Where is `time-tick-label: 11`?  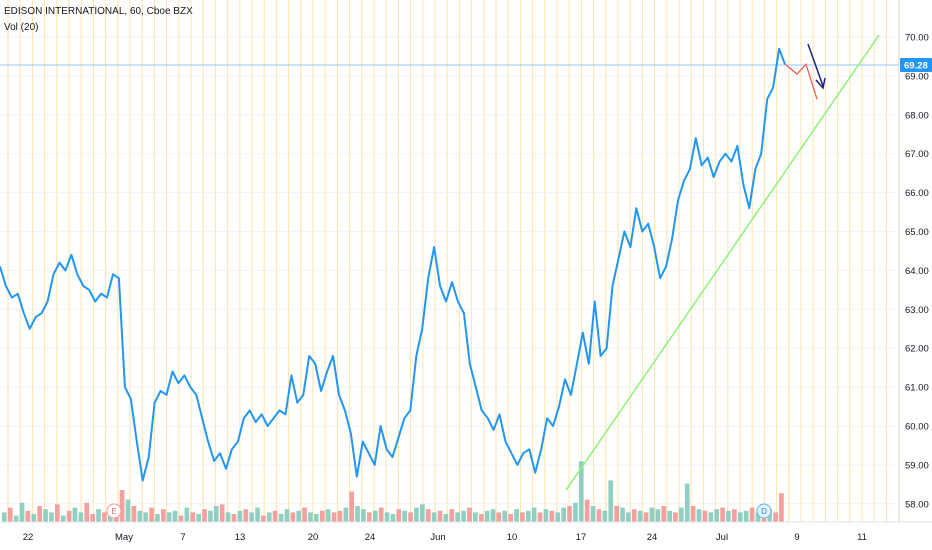 time-tick-label: 11 is located at coordinates (862, 537).